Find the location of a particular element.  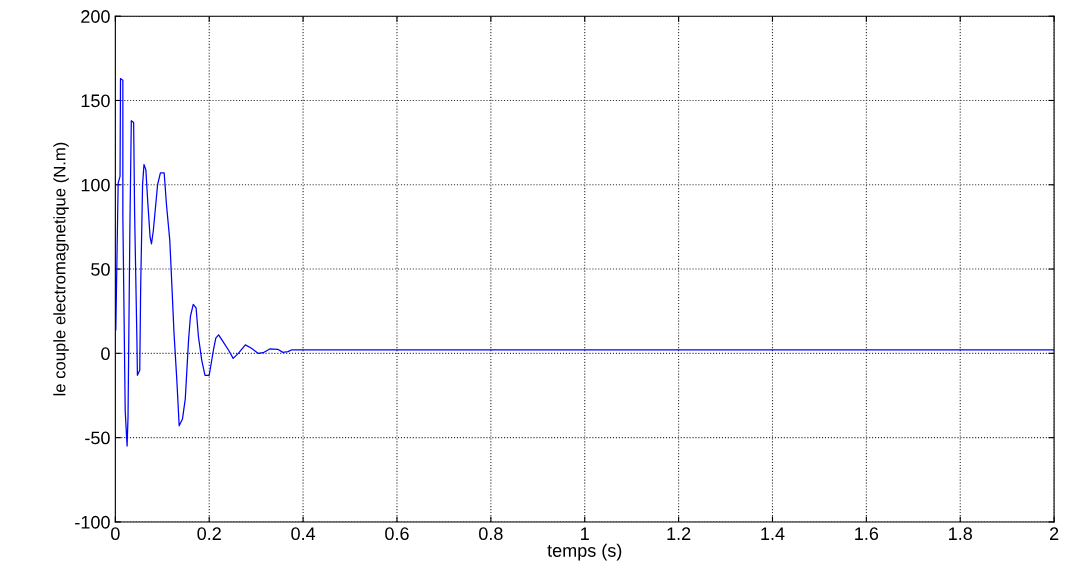

x-tick-label: 1 is located at coordinates (585, 533).